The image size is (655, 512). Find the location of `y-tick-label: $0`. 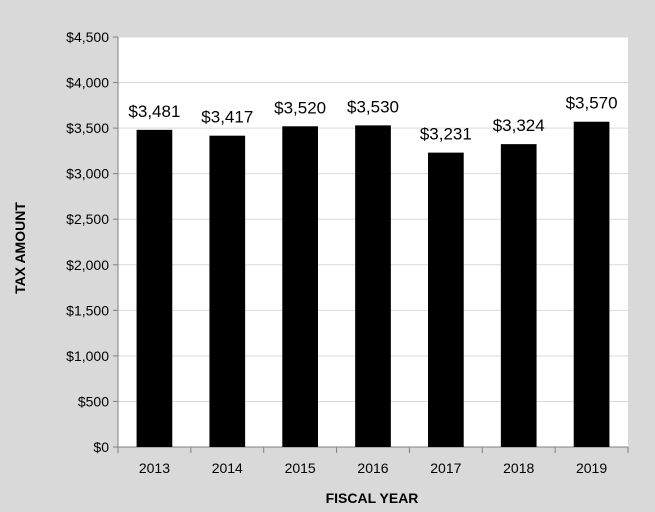

y-tick-label: $0 is located at coordinates (101, 447).